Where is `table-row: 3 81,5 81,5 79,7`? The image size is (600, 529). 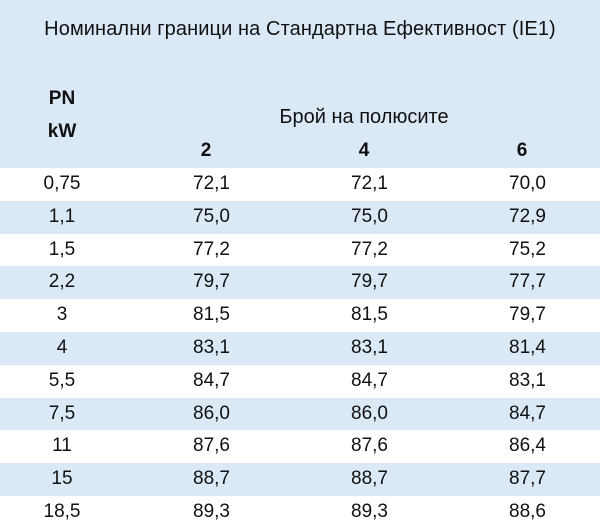
table-row: 3 81,5 81,5 79,7 is located at coordinates (300, 315).